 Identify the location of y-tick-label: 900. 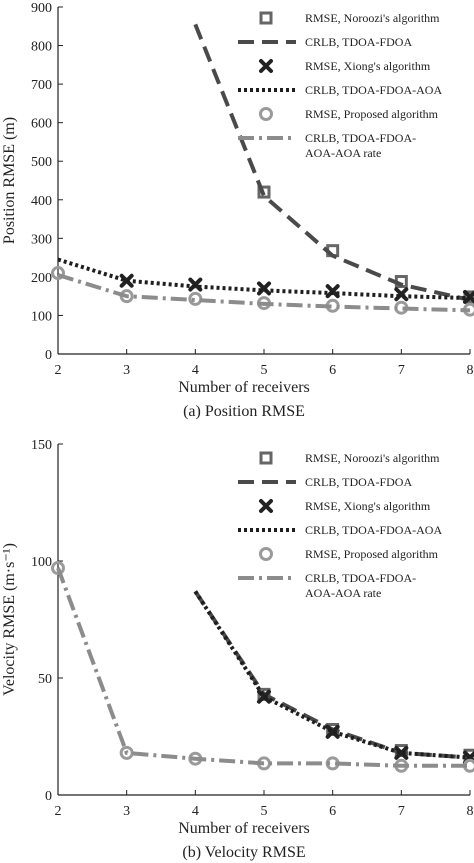
(41, 8).